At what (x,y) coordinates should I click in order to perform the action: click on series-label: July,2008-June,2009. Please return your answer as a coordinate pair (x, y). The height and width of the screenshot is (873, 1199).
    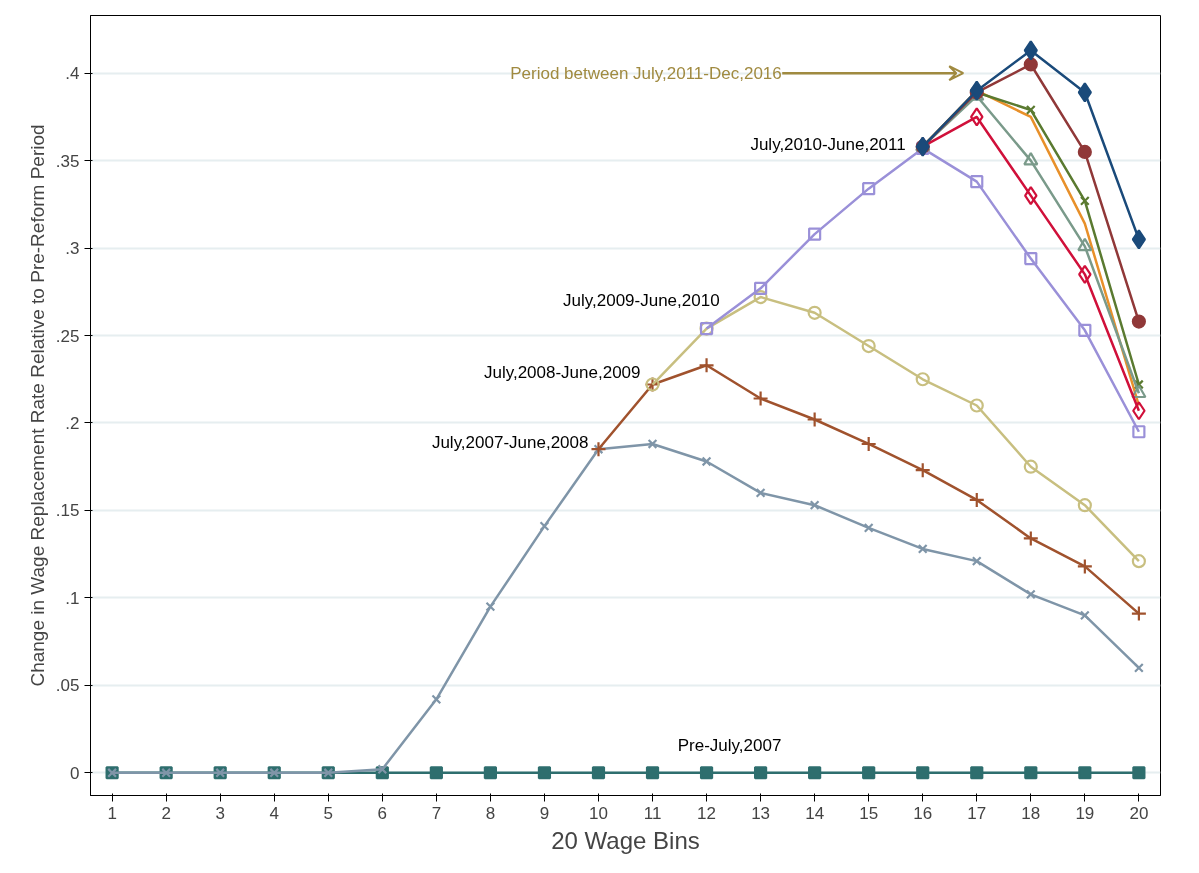
    Looking at the image, I should click on (562, 373).